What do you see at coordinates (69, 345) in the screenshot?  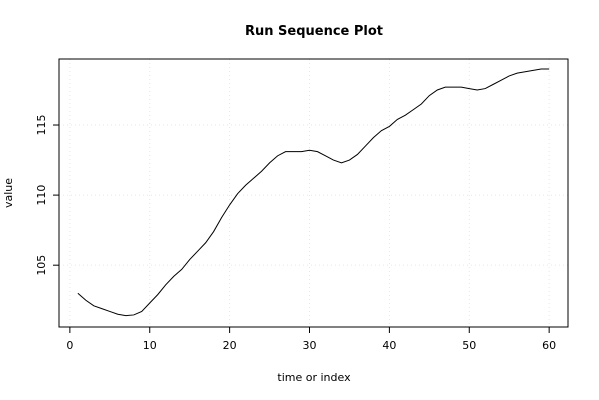 I see `x-tick-label: 0` at bounding box center [69, 345].